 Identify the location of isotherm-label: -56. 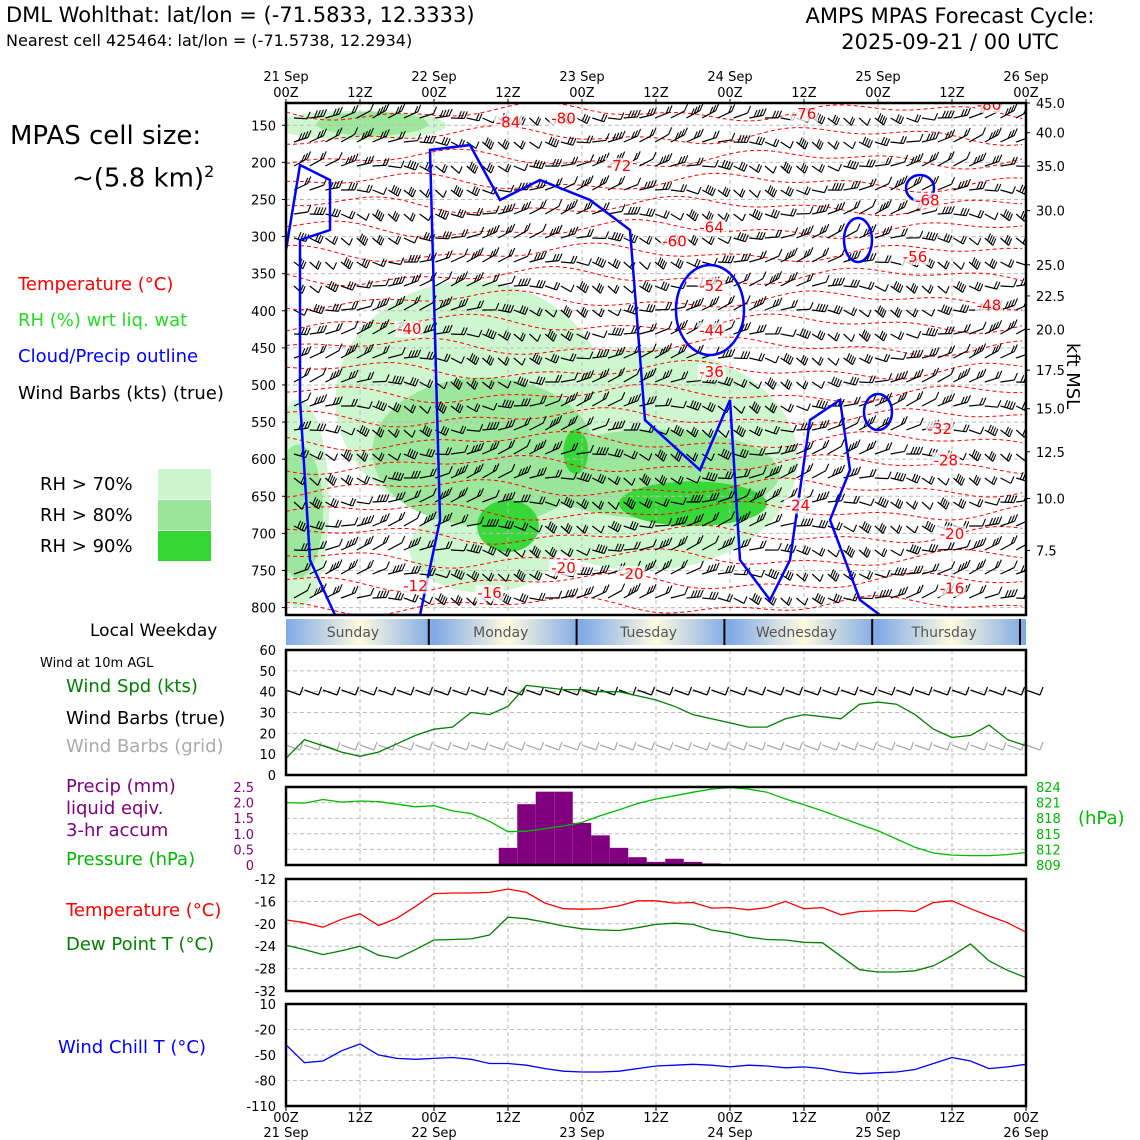
(915, 257).